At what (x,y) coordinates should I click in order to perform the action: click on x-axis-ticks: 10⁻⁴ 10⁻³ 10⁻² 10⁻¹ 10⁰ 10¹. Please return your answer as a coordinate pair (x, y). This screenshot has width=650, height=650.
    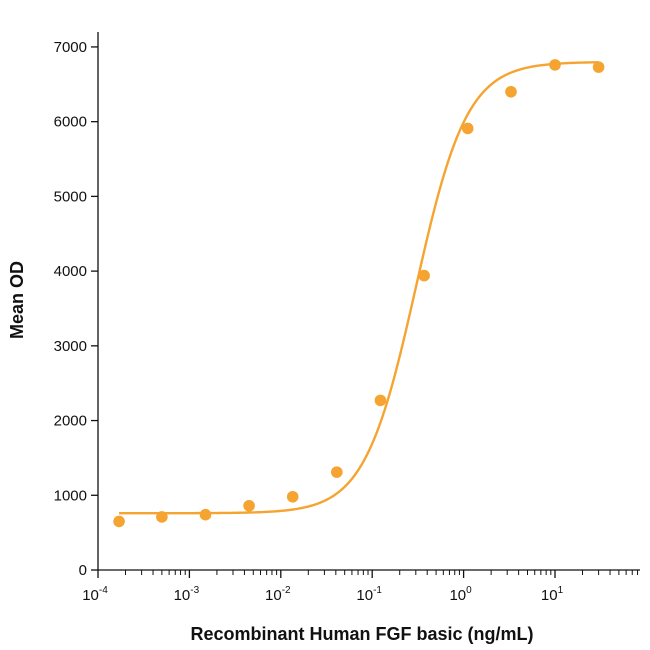
    Looking at the image, I should click on (360, 587).